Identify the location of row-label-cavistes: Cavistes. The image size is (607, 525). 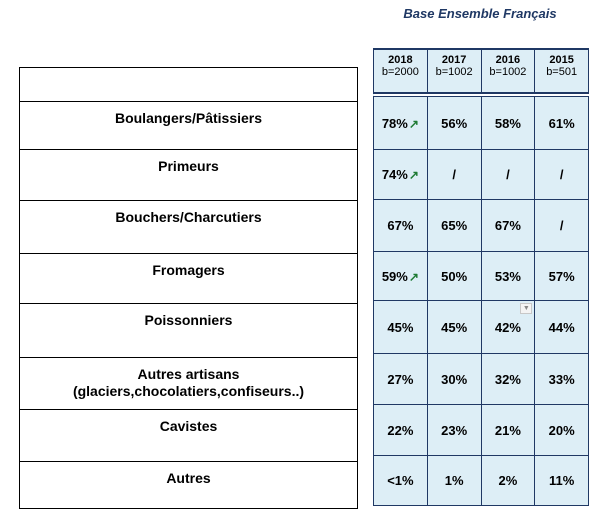
(188, 426).